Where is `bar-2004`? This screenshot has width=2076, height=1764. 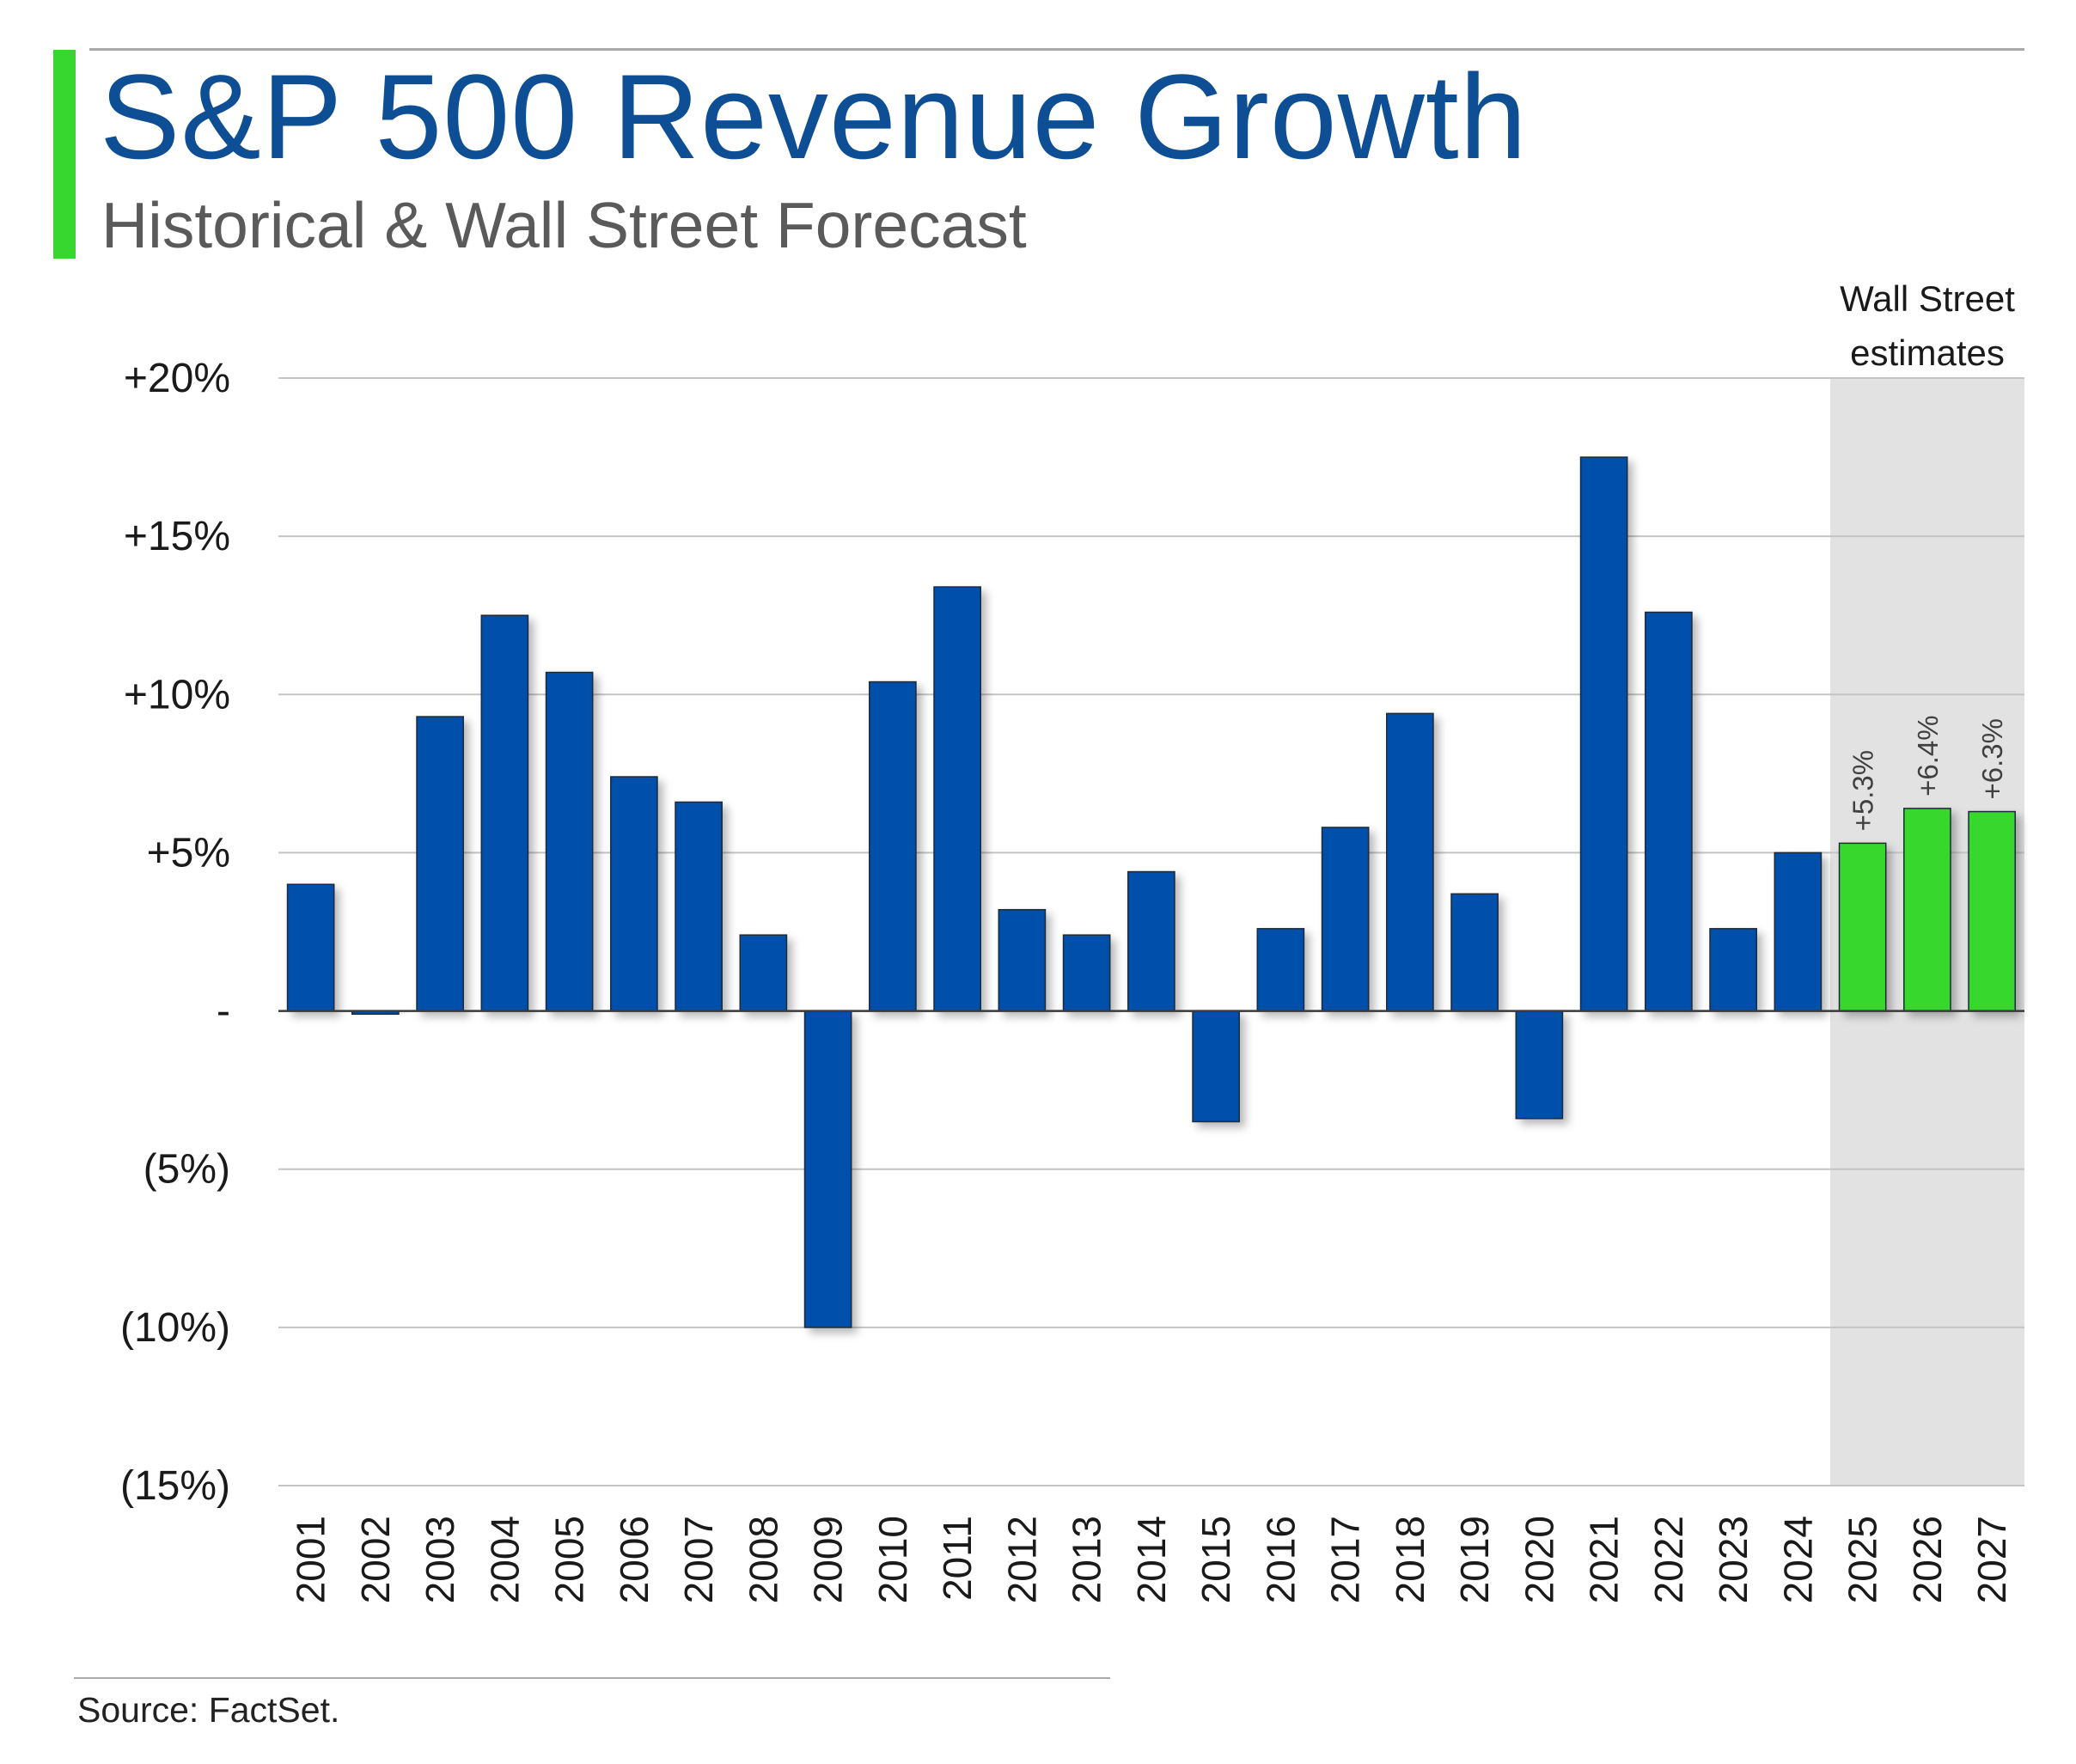 bar-2004 is located at coordinates (504, 813).